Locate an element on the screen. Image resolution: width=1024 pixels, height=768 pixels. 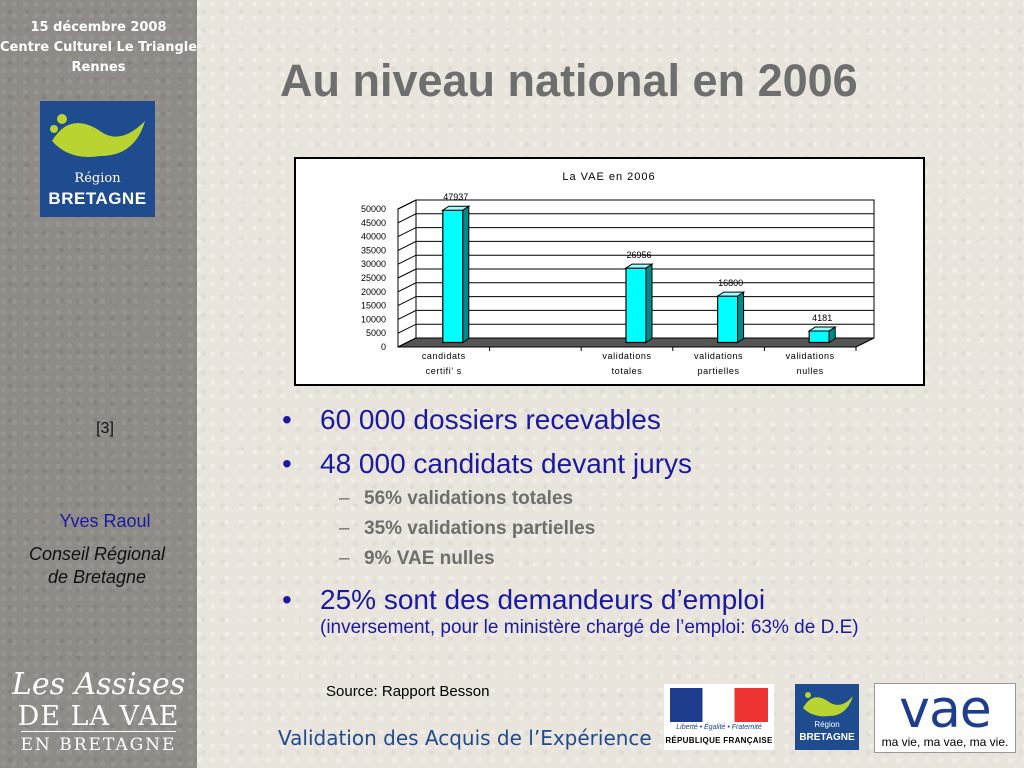
small-logo-bretagne: BRETAGNE is located at coordinates (827, 737).